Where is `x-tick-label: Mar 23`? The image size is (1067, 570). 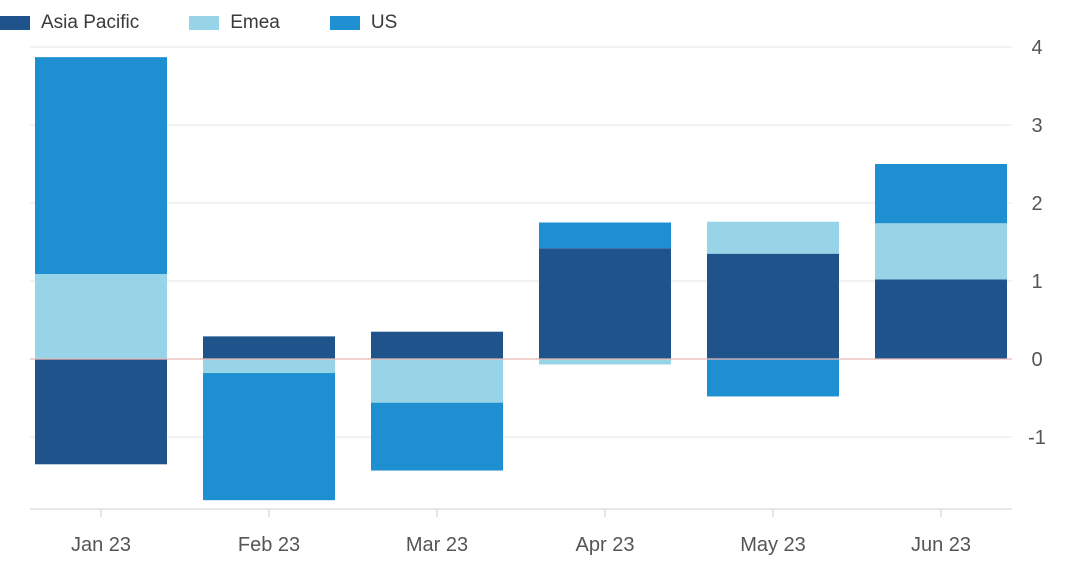
x-tick-label: Mar 23 is located at coordinates (437, 545).